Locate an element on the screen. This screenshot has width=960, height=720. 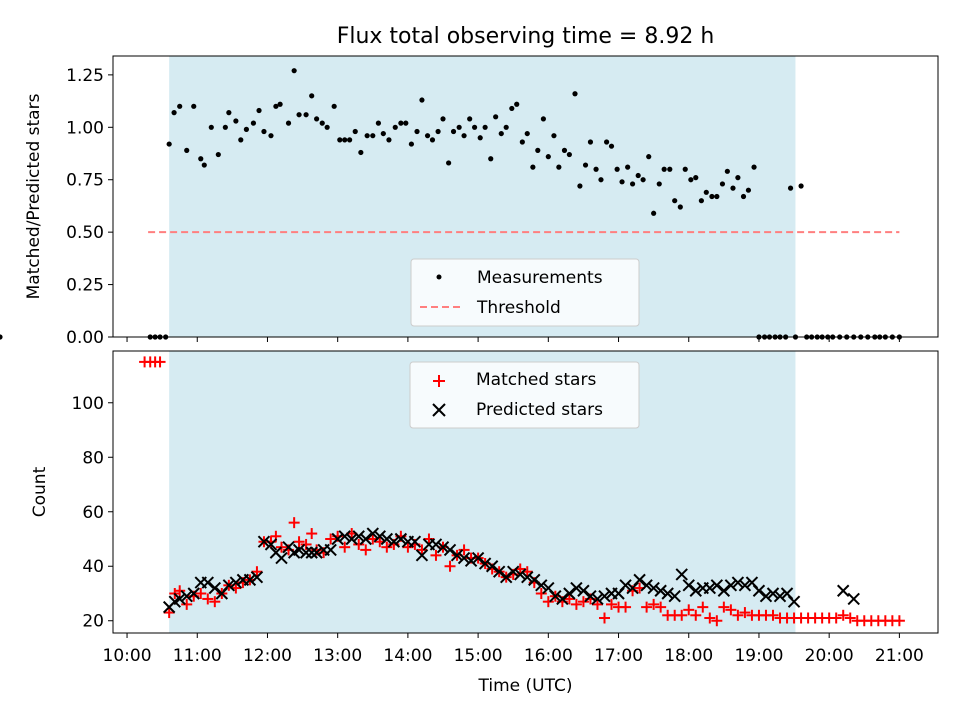
y-tick-label: 0.50 is located at coordinates (85, 233).